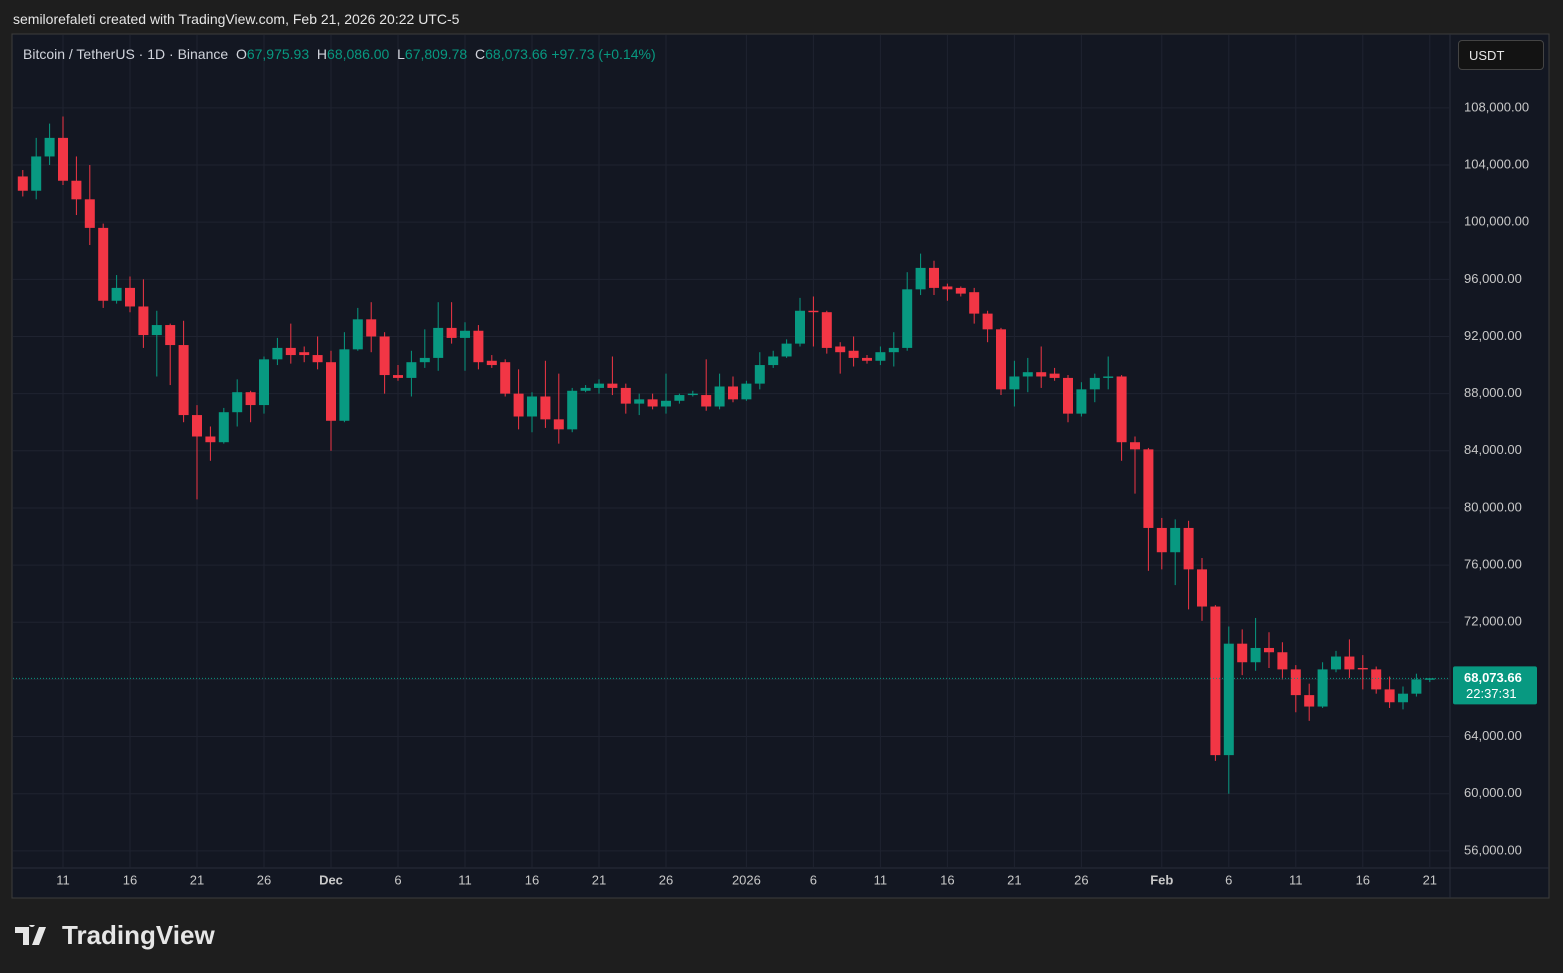  Describe the element at coordinates (358, 54) in the screenshot. I see `h-value: 68,086.00` at that location.